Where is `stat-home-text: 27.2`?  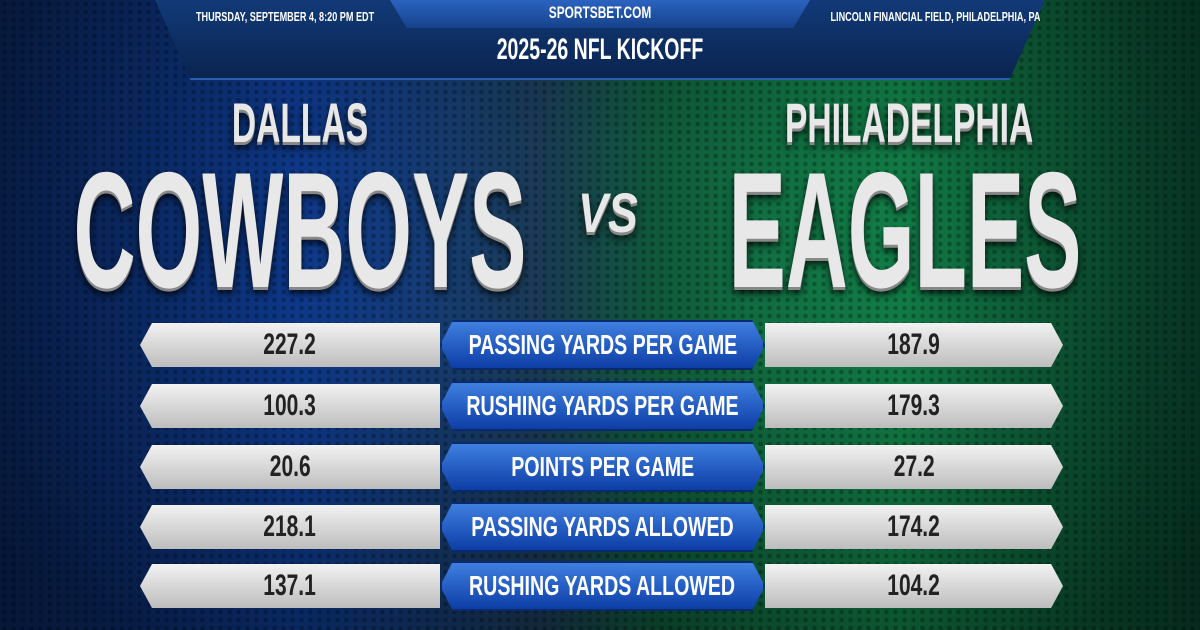
stat-home-text: 27.2 is located at coordinates (914, 466).